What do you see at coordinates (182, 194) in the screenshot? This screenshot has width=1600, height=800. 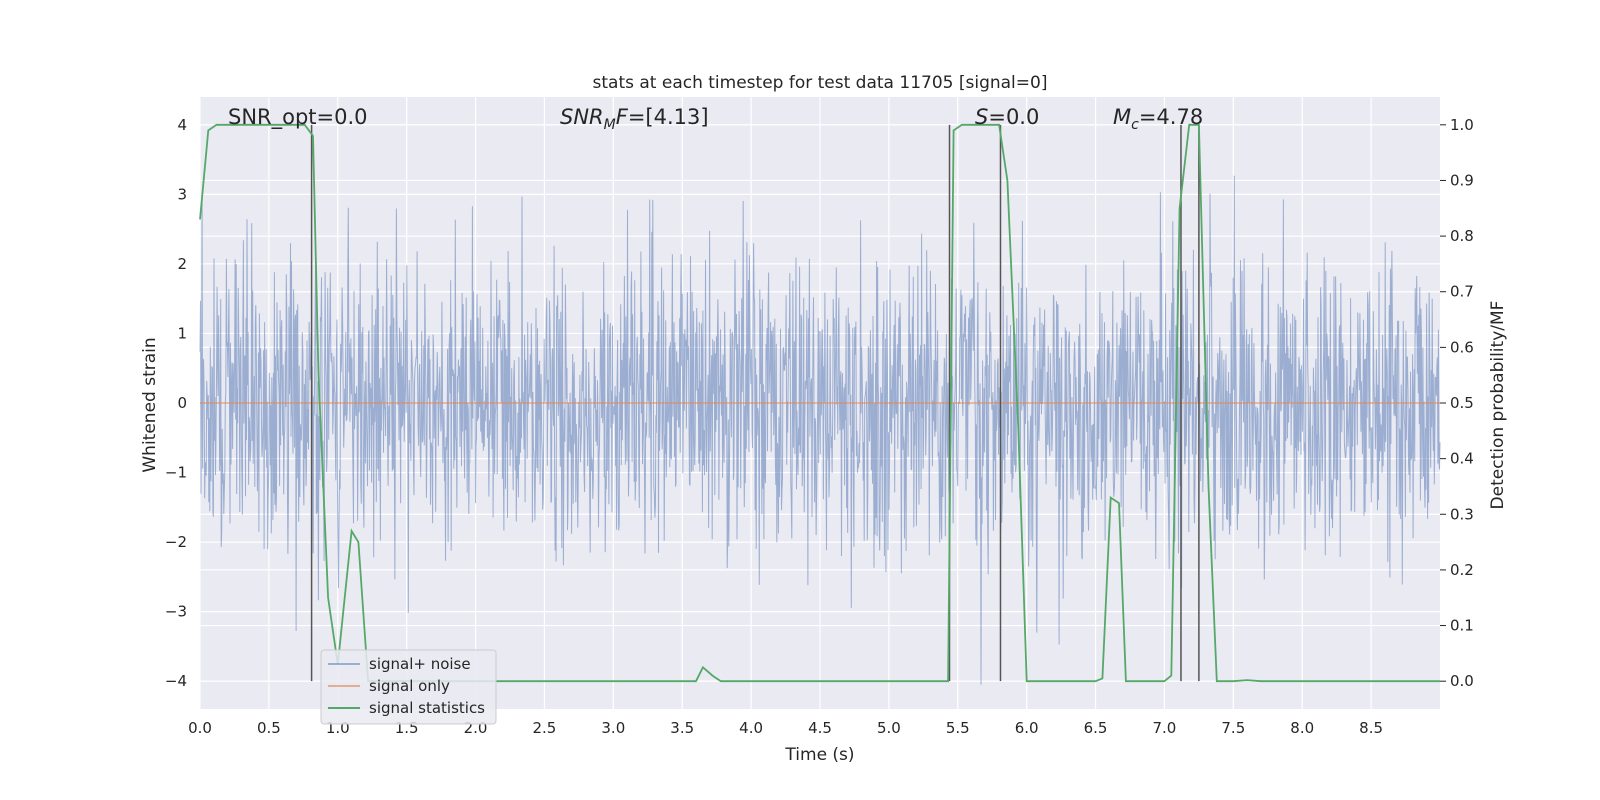 I see `y-left-tick-label: 3` at bounding box center [182, 194].